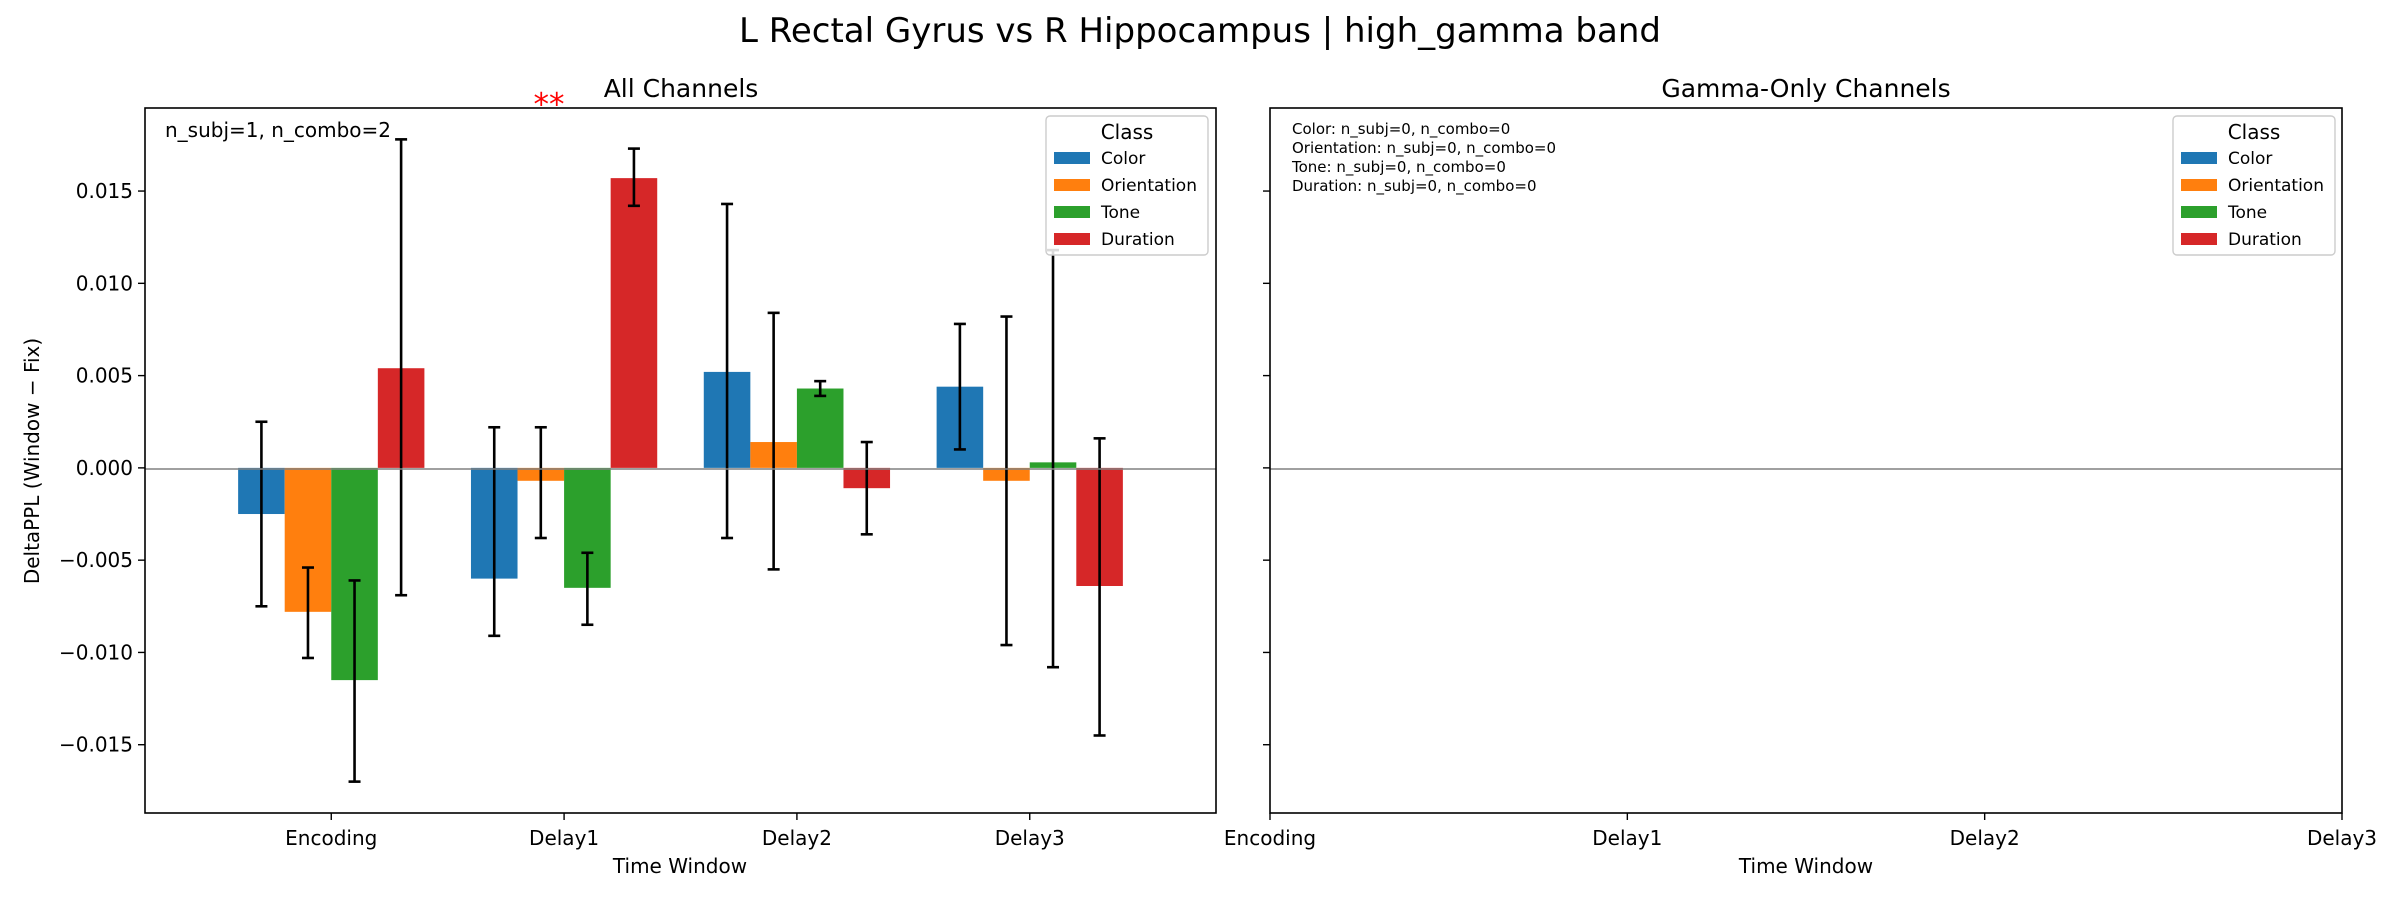  What do you see at coordinates (727, 371) in the screenshot?
I see `errorbar-color-delay2` at bounding box center [727, 371].